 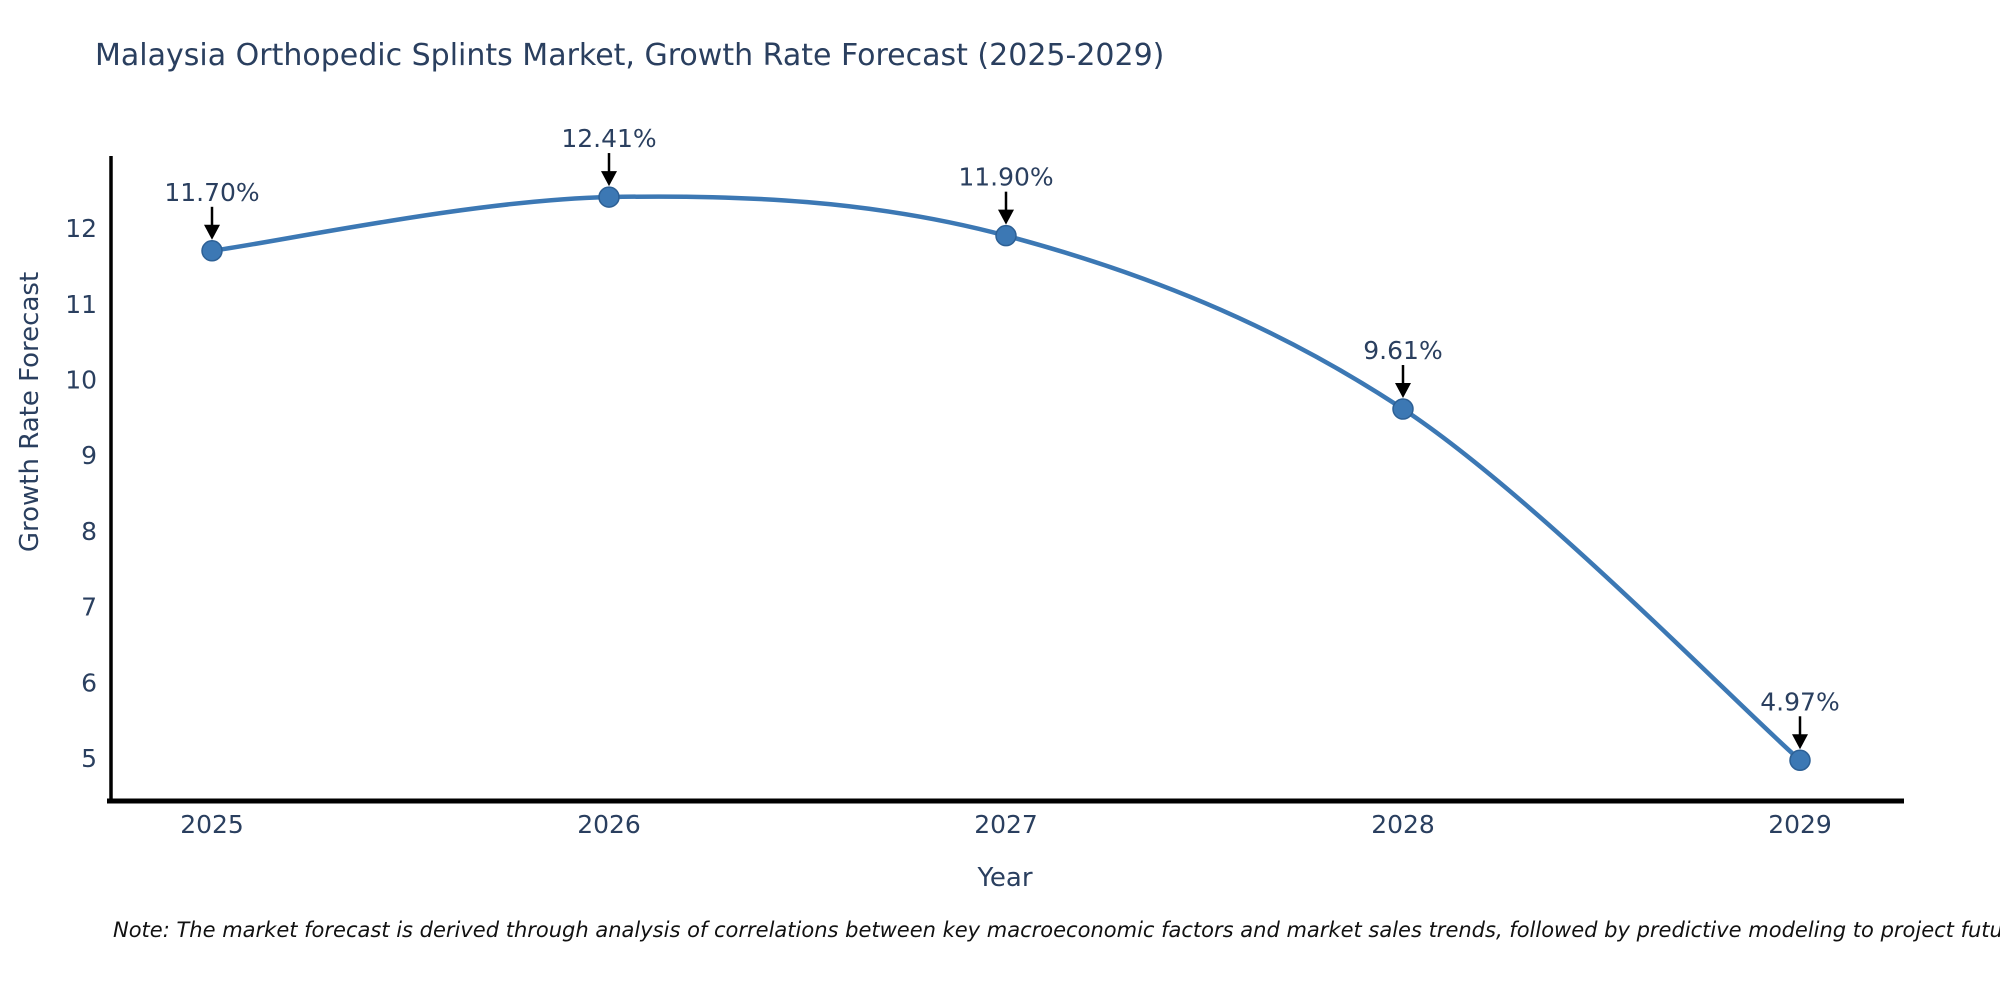 What do you see at coordinates (1005, 878) in the screenshot?
I see `x-axis-title: Year` at bounding box center [1005, 878].